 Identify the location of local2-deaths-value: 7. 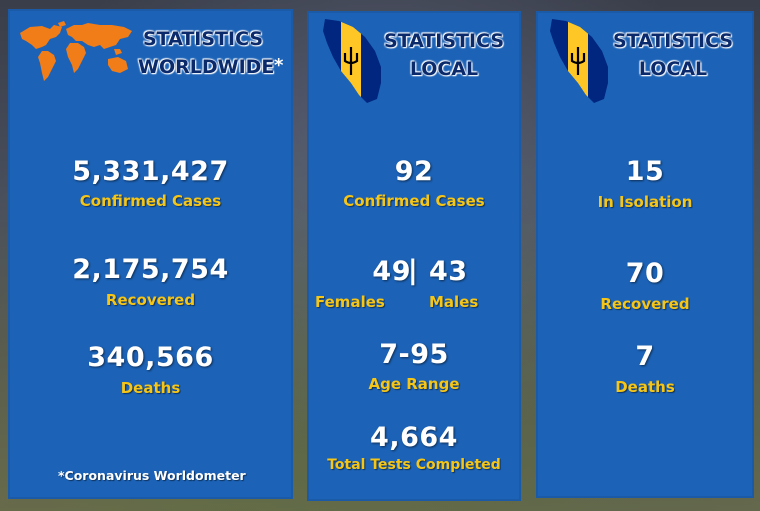
(645, 356).